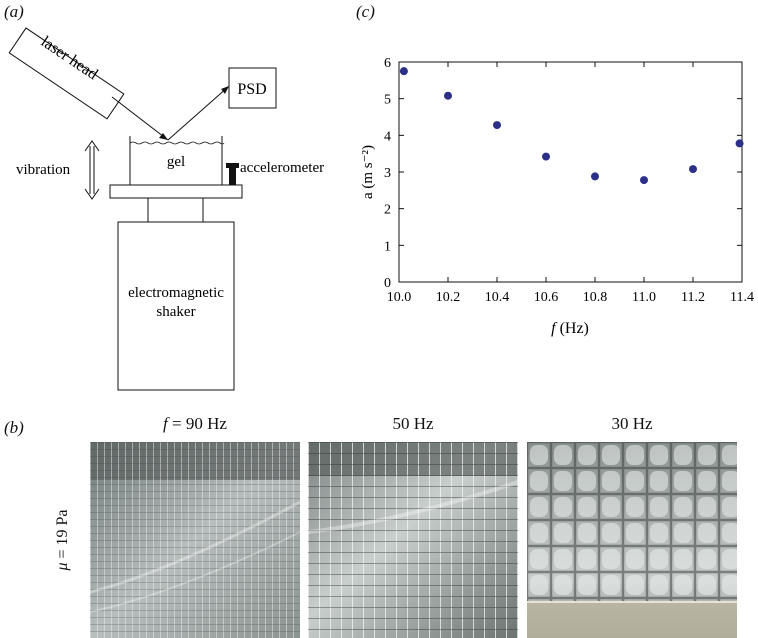 The image size is (758, 638). I want to click on vibration-arrow, so click(92, 170).